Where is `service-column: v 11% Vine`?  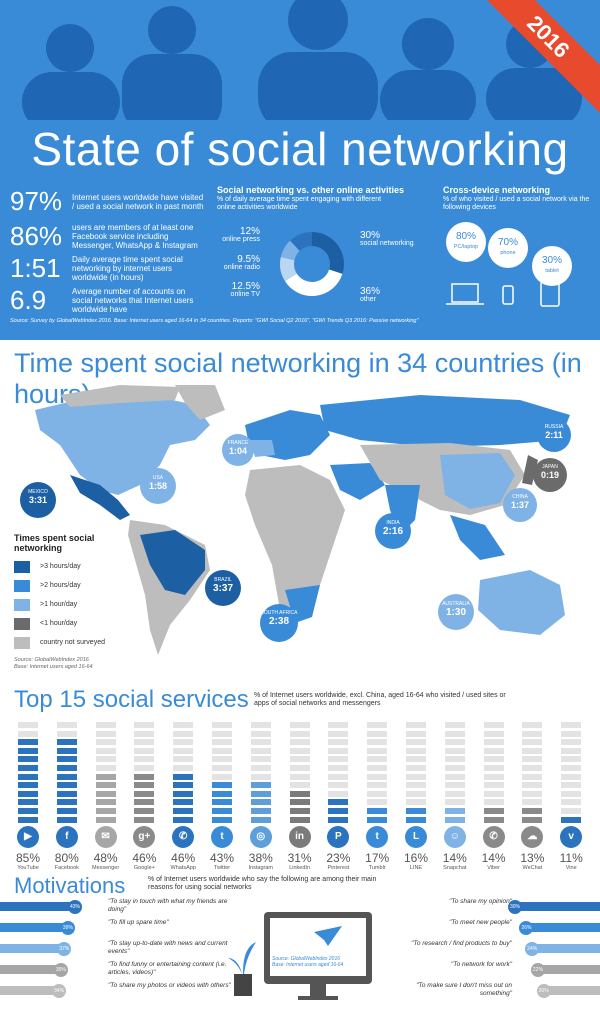 service-column: v 11% Vine is located at coordinates (571, 796).